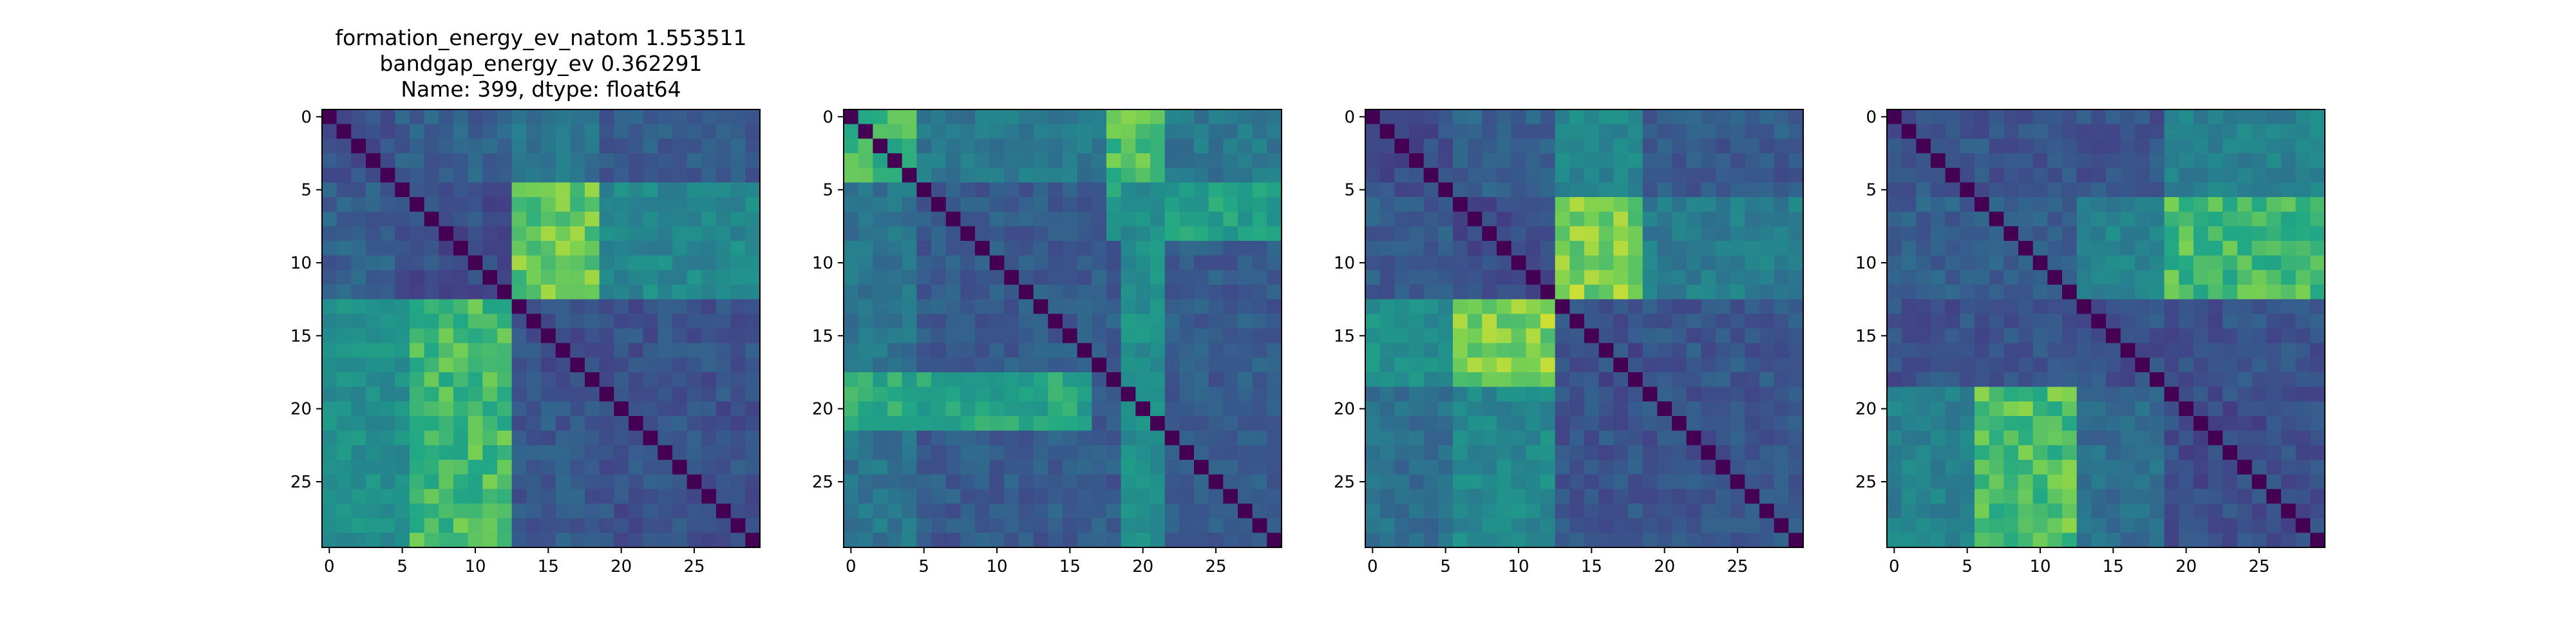 The width and height of the screenshot is (2576, 644). What do you see at coordinates (2105, 328) in the screenshot?
I see `plot-frame` at bounding box center [2105, 328].